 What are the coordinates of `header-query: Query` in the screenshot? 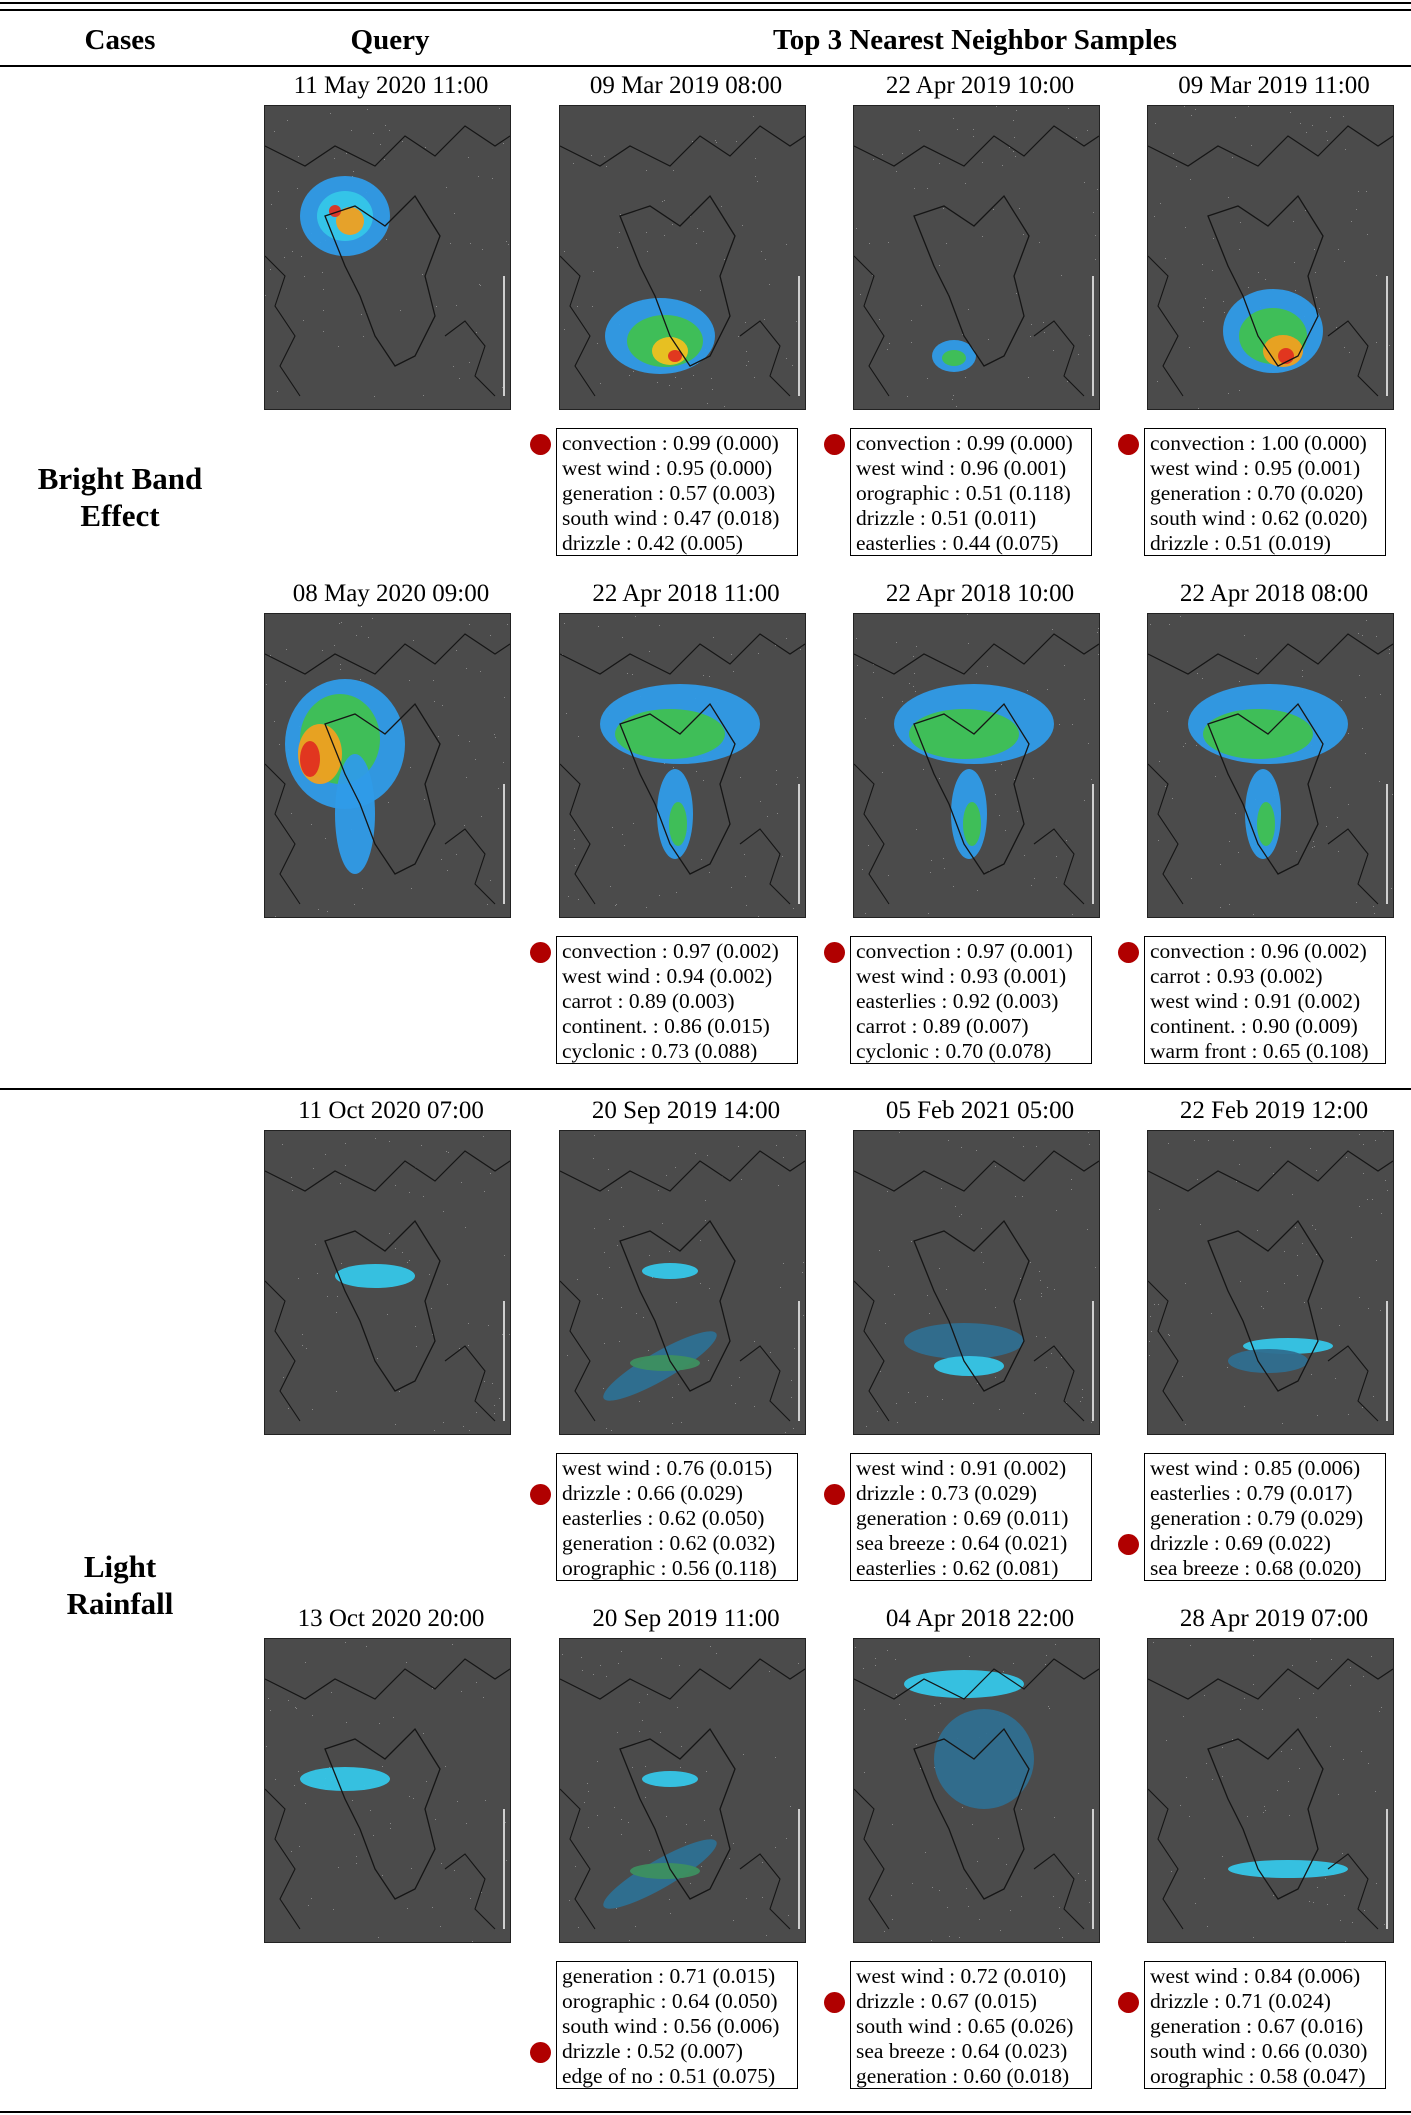 It's located at (390, 40).